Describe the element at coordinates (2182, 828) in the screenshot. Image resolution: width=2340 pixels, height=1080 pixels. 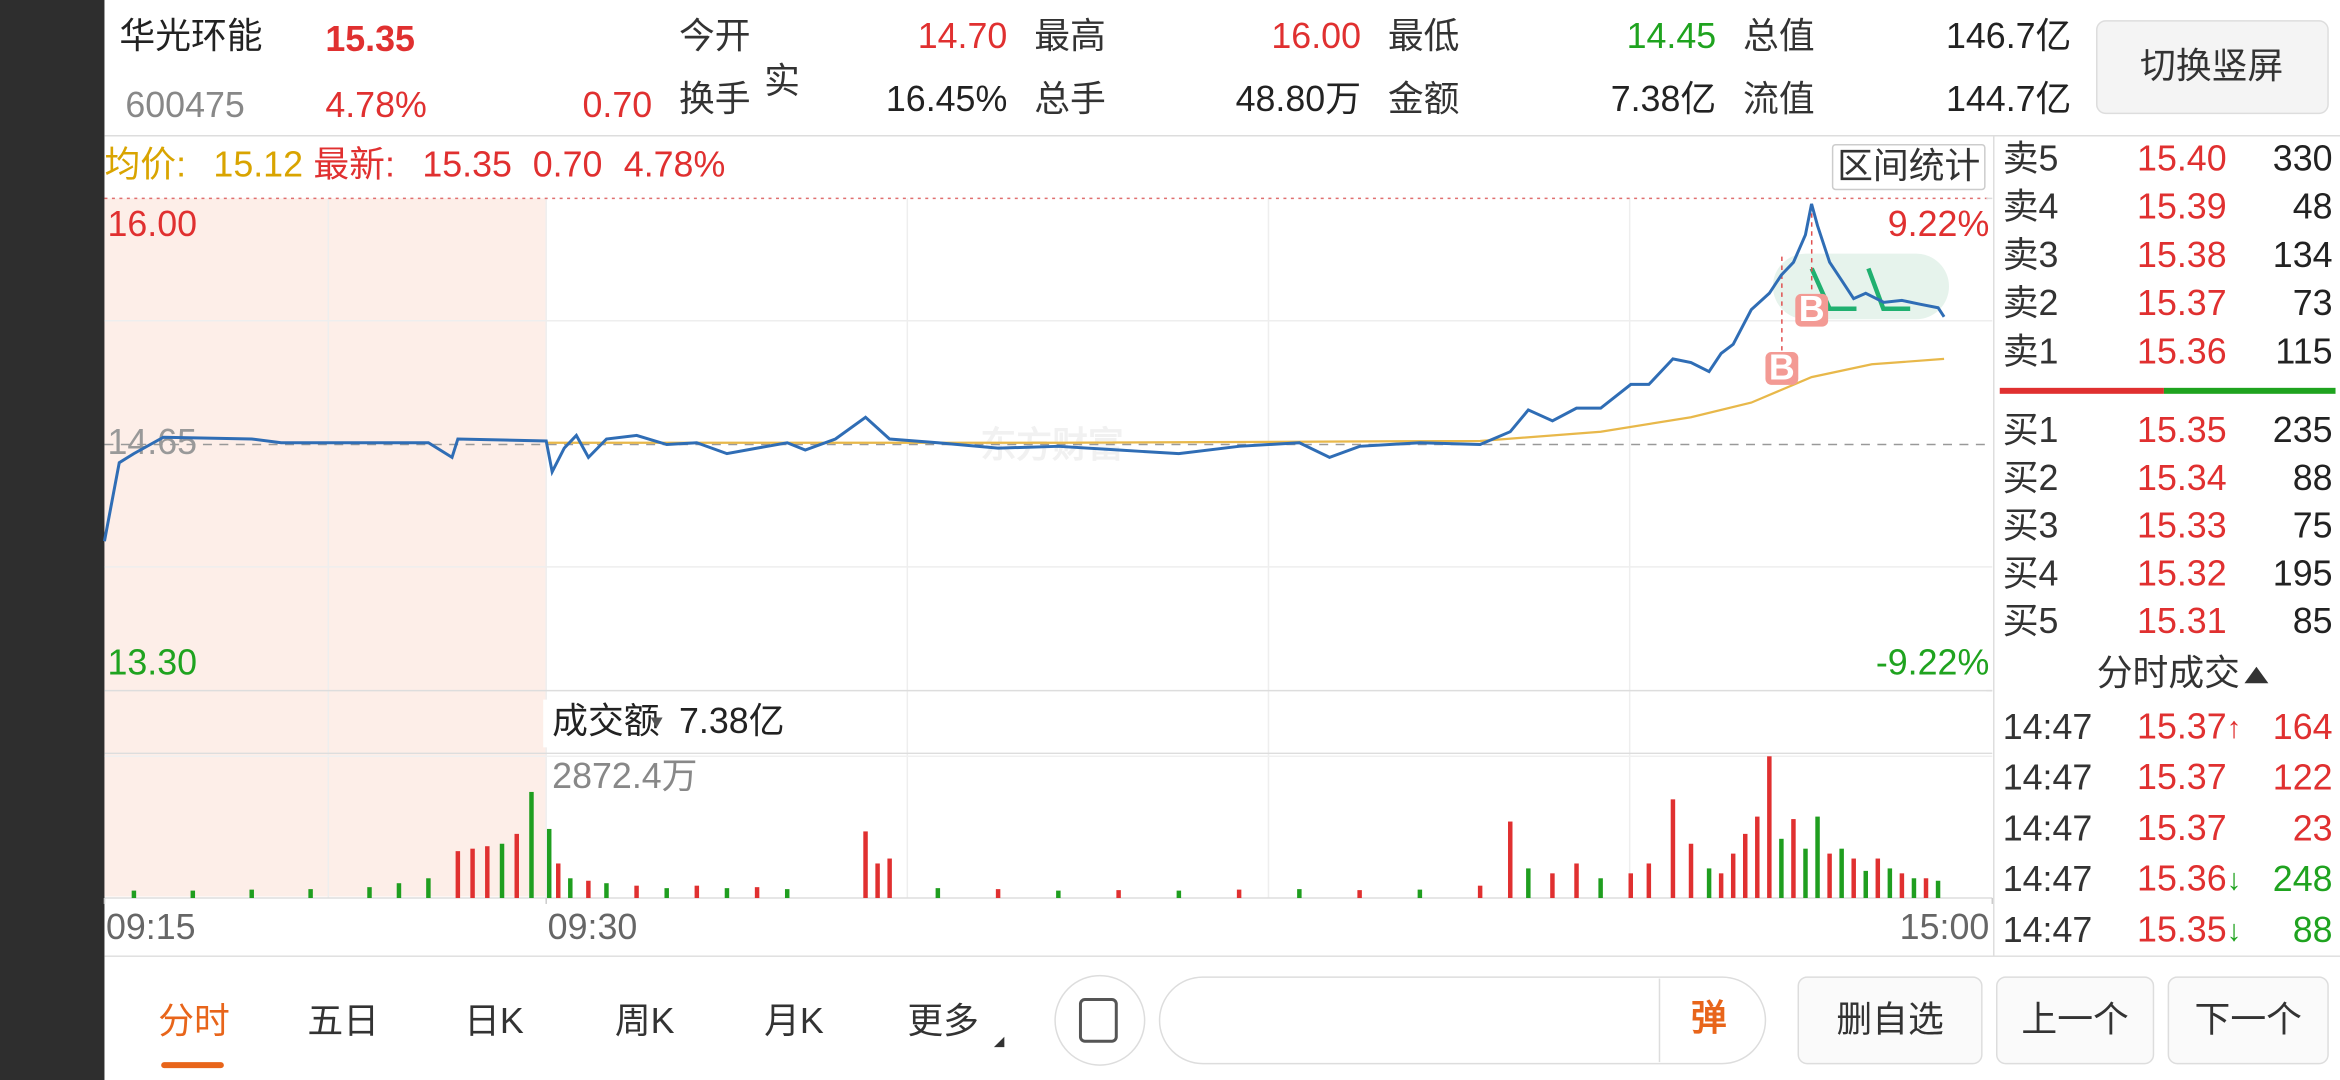
I see `trade-price: 15.37` at that location.